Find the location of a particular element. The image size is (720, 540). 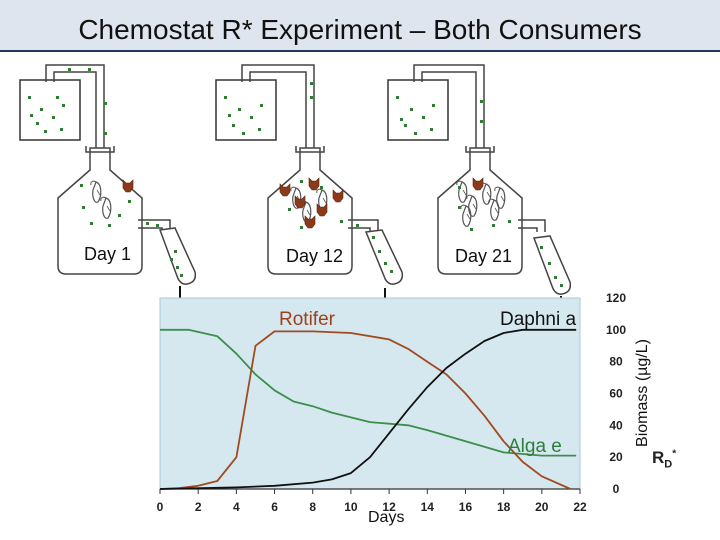

x-tick-label: 6 is located at coordinates (274, 507).